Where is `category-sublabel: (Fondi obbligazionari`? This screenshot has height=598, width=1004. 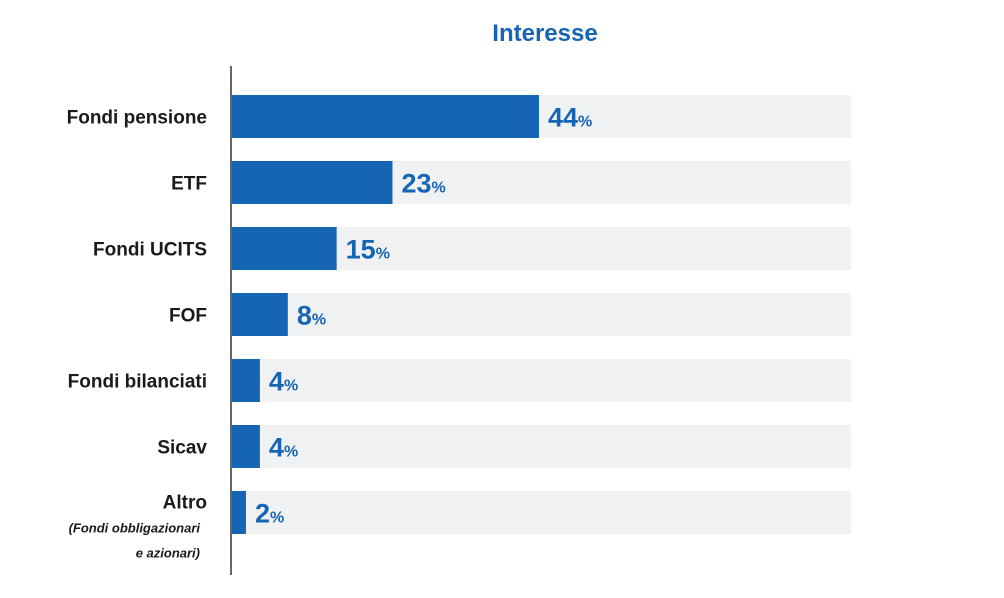
category-sublabel: (Fondi obbligazionari is located at coordinates (135, 528).